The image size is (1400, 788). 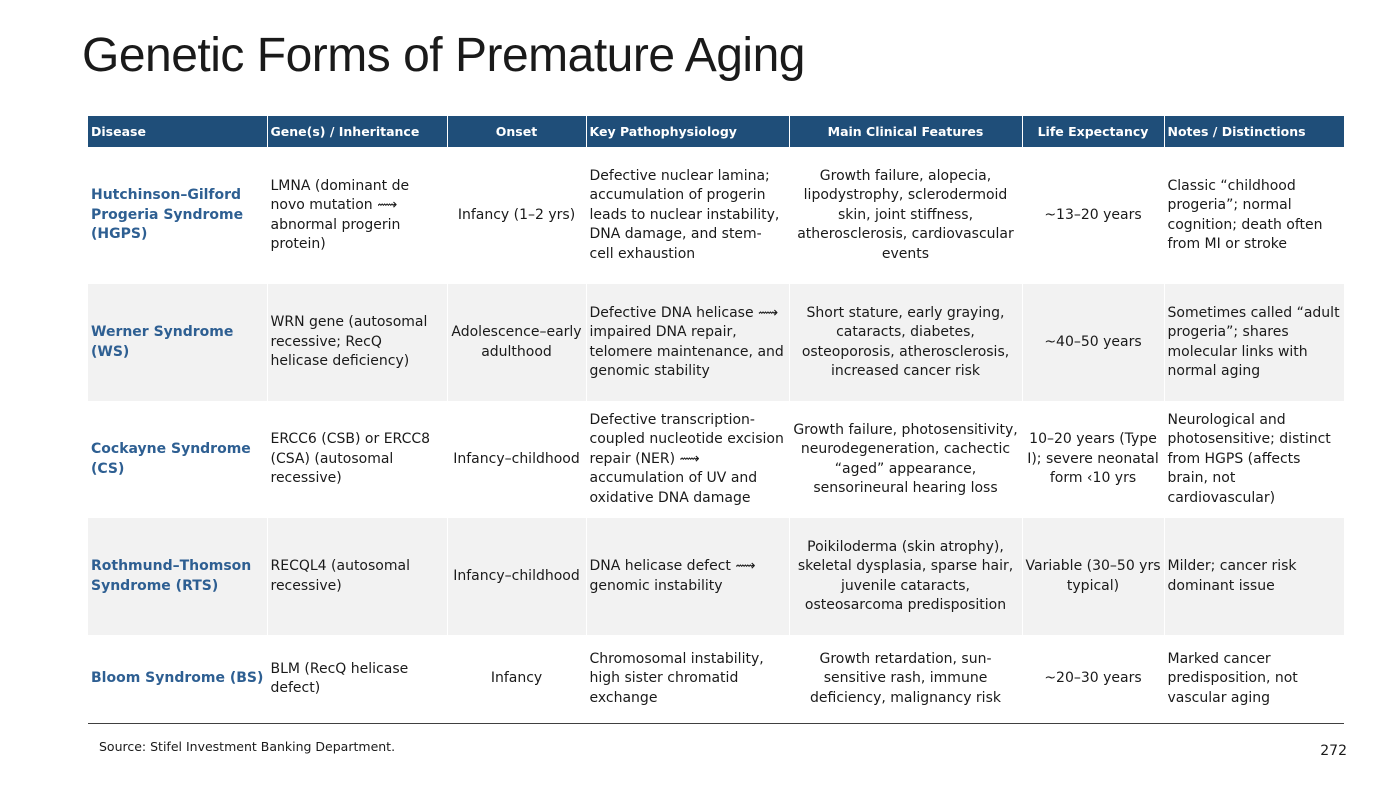 What do you see at coordinates (178, 576) in the screenshot?
I see `disease-cell: Rothmund–Thomson Syndrome (RTS)` at bounding box center [178, 576].